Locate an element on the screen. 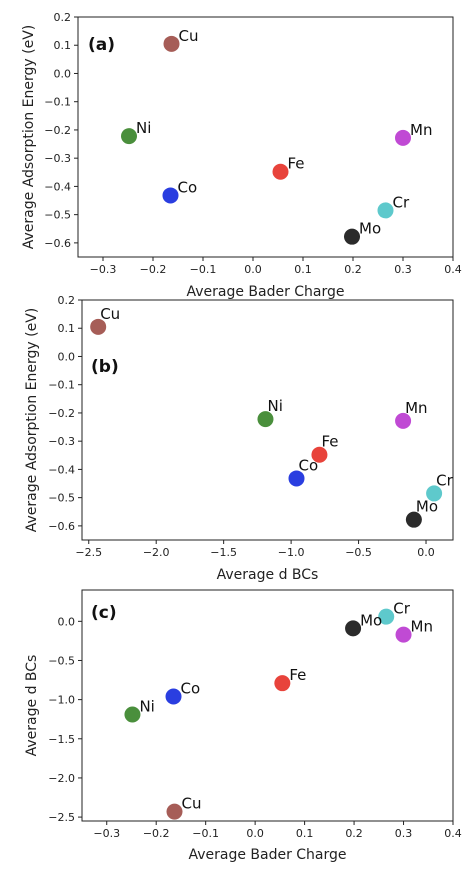 Image resolution: width=474 pixels, height=874 pixels. x-tick-label: −0.5 is located at coordinates (358, 552).